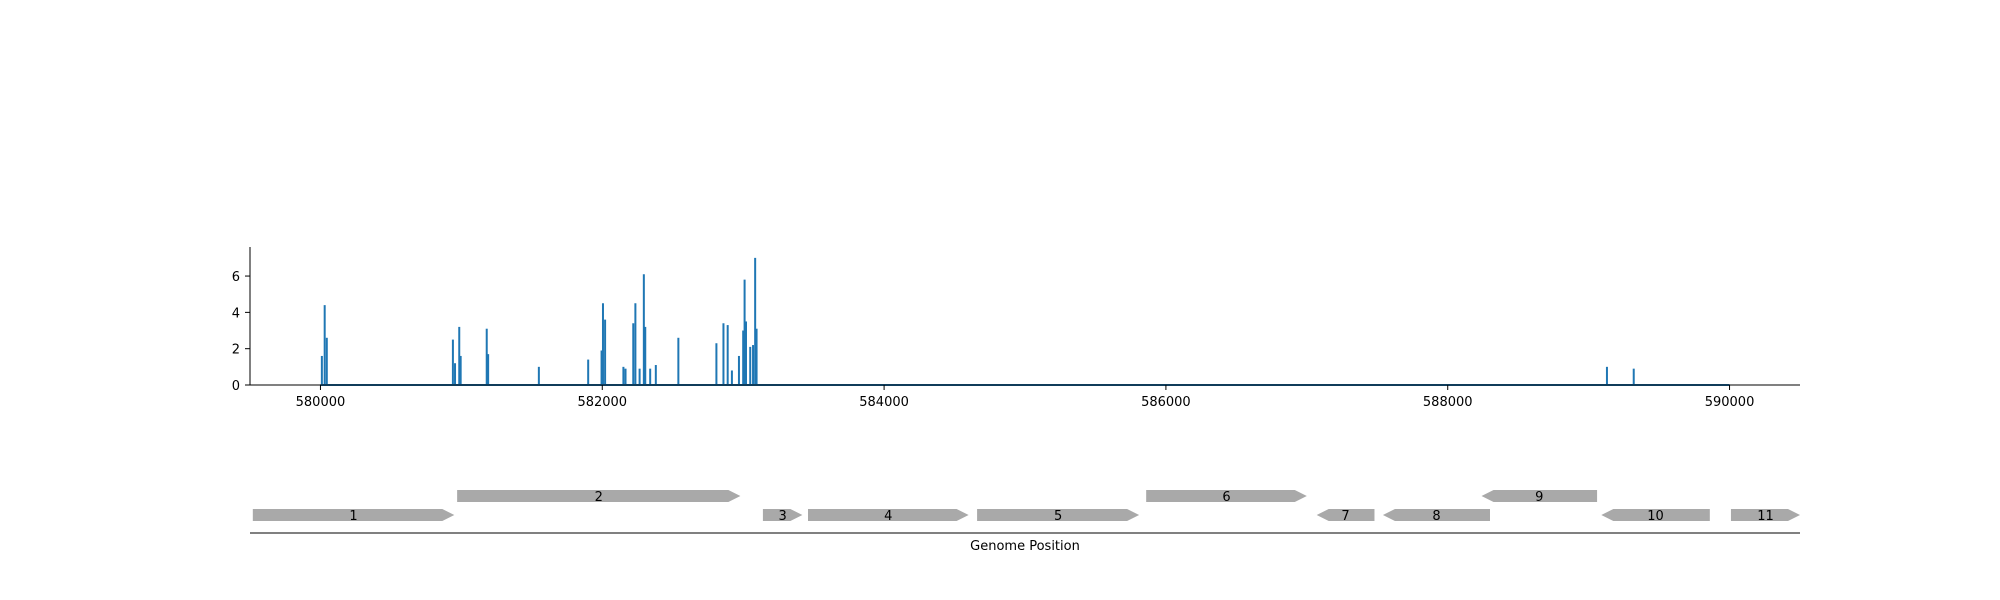 This screenshot has height=600, width=2000. What do you see at coordinates (1025, 397) in the screenshot?
I see `x-axis-ticks: 580000 582000 584000 586000 588000 590000` at bounding box center [1025, 397].